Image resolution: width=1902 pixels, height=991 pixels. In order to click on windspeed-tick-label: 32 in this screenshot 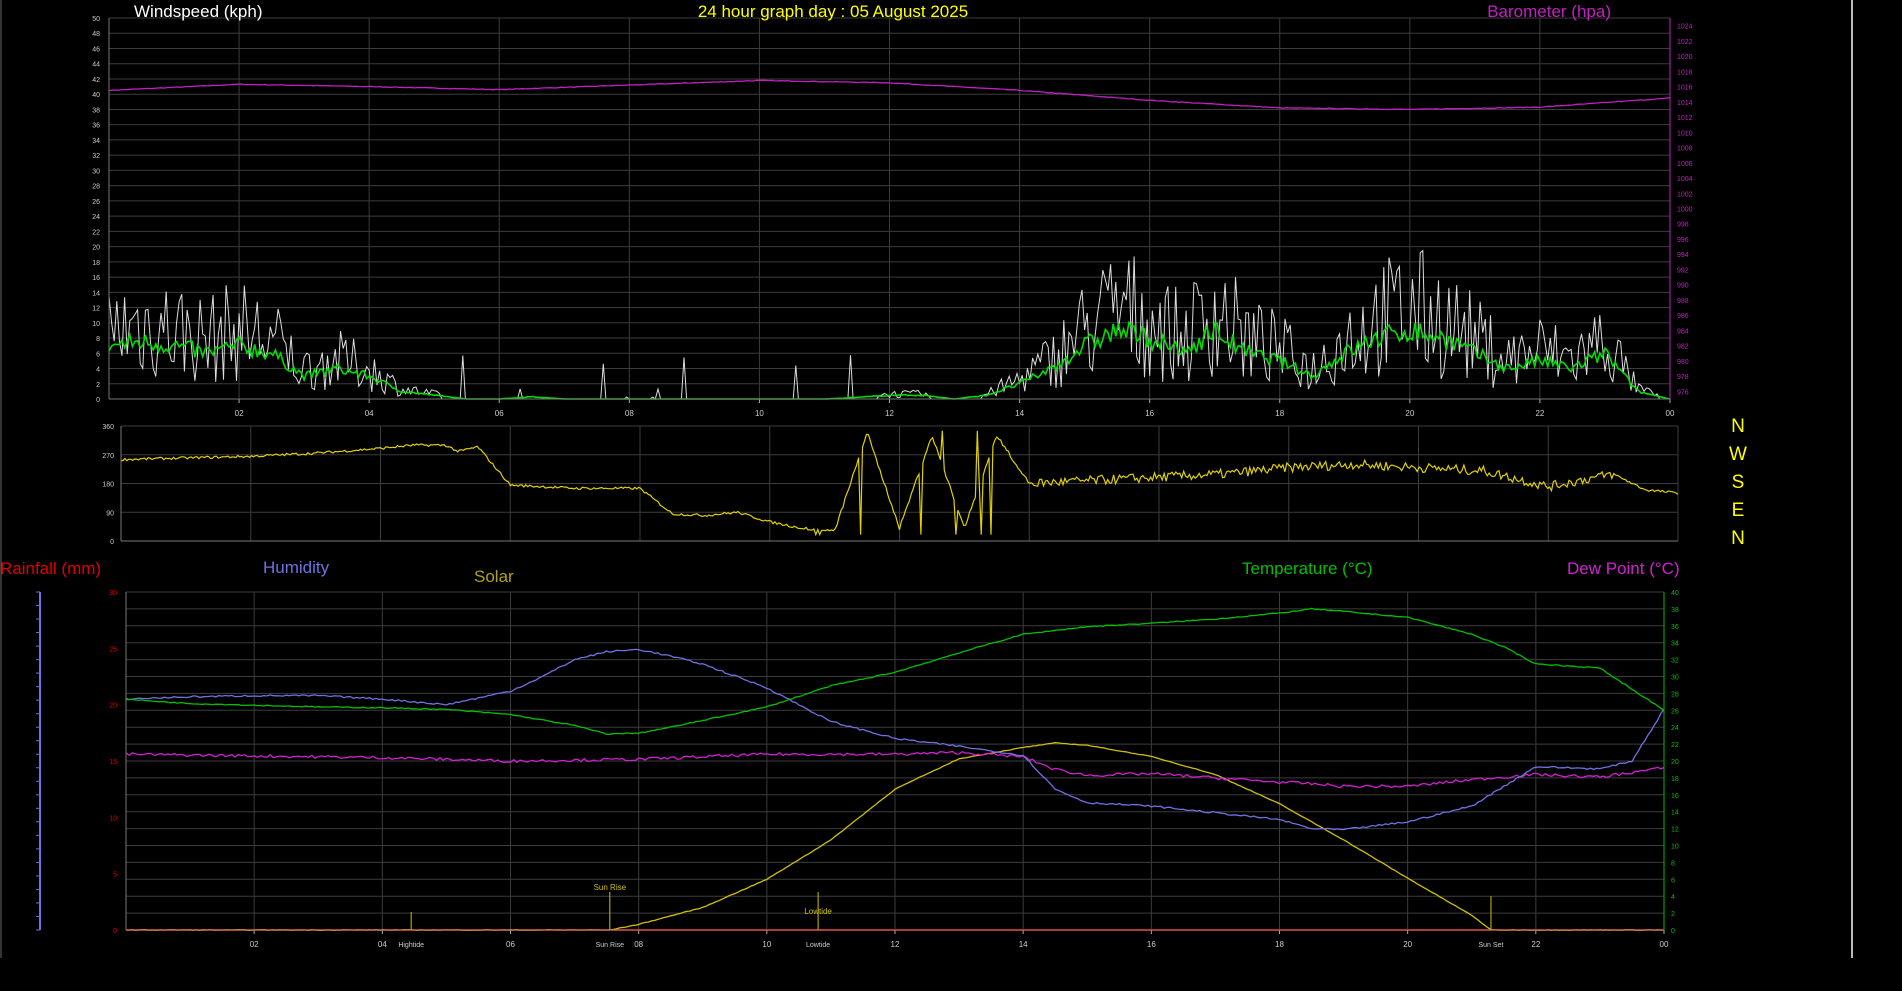, I will do `click(96, 156)`.